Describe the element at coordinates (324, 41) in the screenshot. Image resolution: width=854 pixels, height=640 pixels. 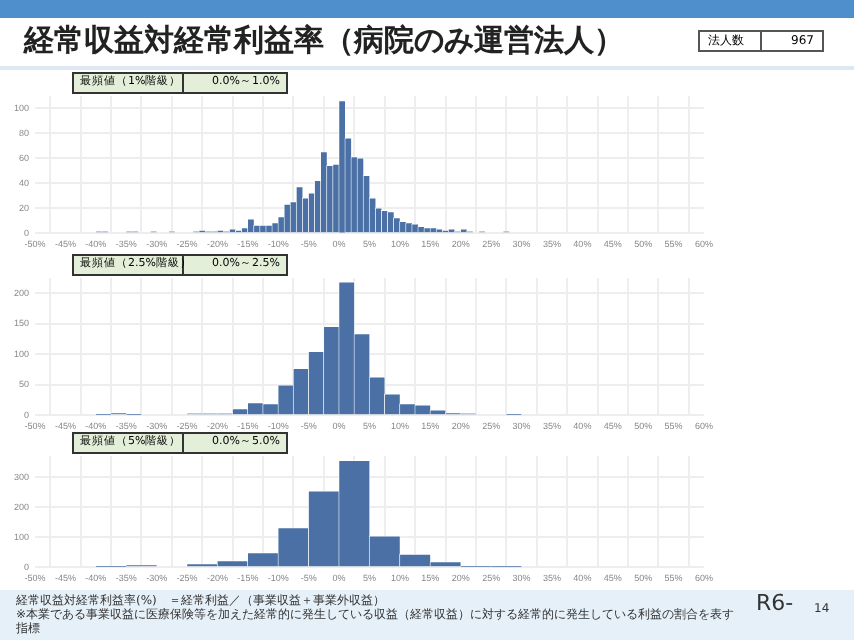
I see `chart-title: 経常収益対経常利益率（病院のみ運営法人）` at that location.